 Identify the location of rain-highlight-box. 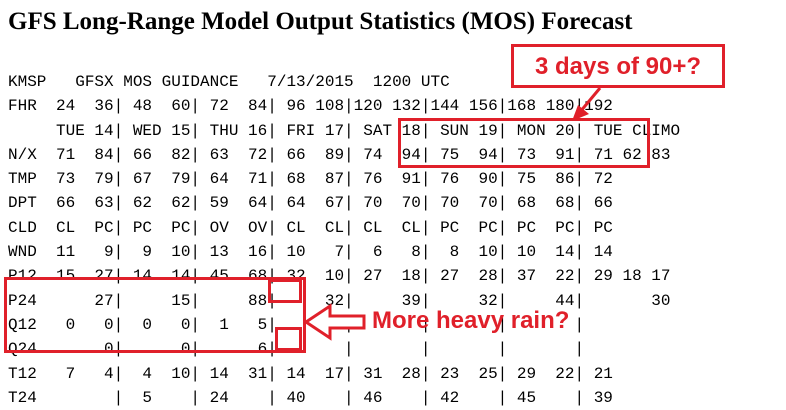
(155, 315).